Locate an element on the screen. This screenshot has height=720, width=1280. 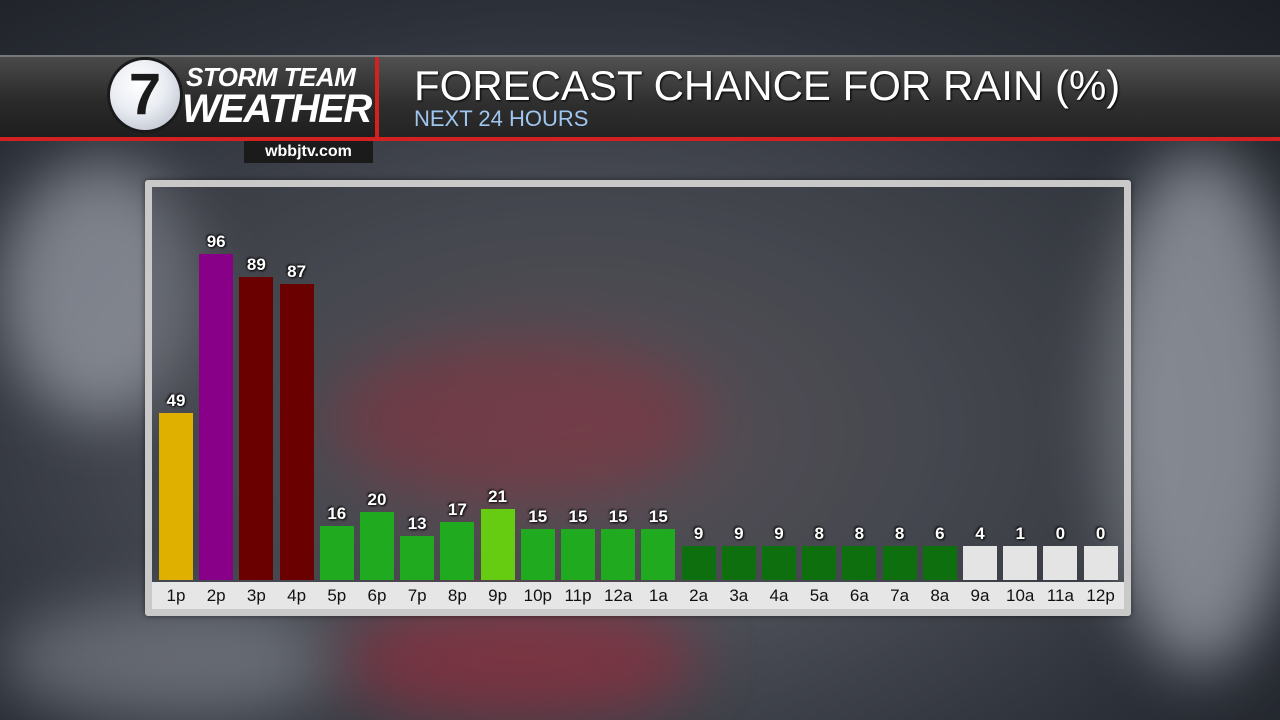
value-label-8p: 17 is located at coordinates (457, 510).